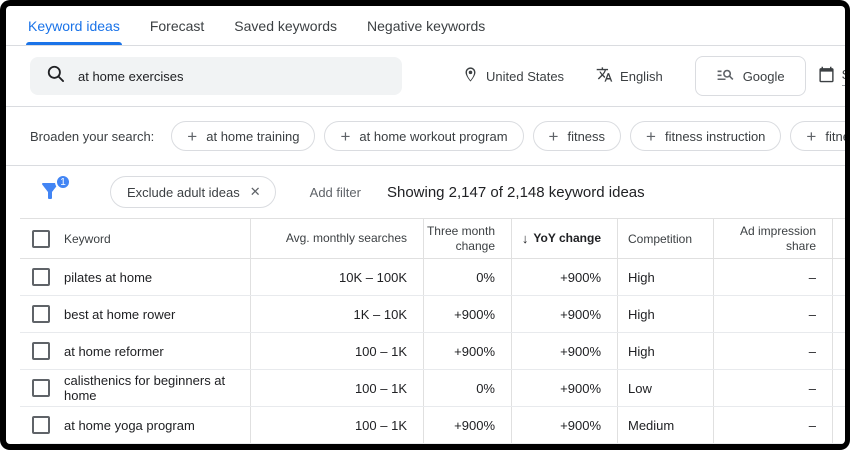 The width and height of the screenshot is (850, 450). Describe the element at coordinates (604, 76) in the screenshot. I see `translate-icon` at that location.